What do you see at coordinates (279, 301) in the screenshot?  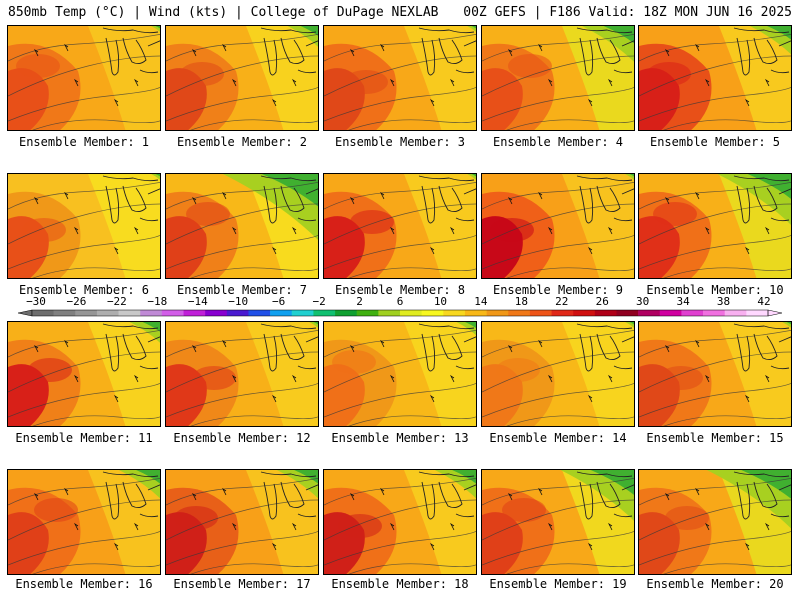 I see `colorbar-tick-label: −6` at bounding box center [279, 301].